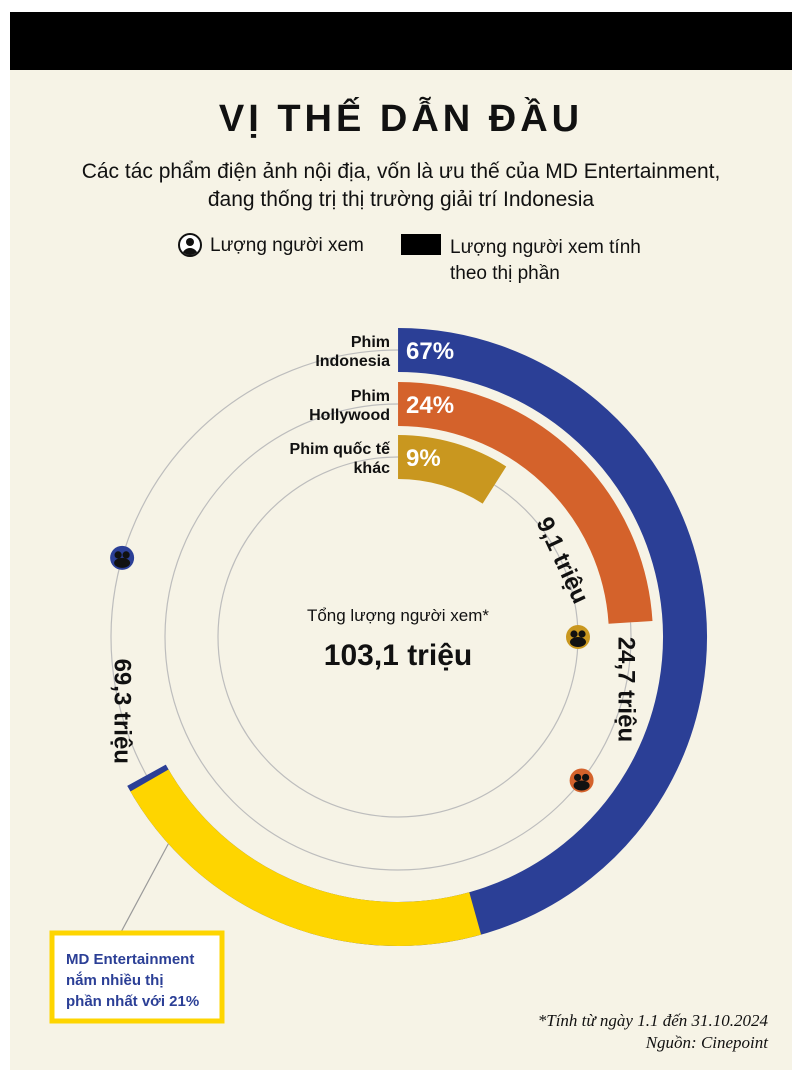  I want to click on category-label-3: Phim quốc tế khác, so click(340, 459).